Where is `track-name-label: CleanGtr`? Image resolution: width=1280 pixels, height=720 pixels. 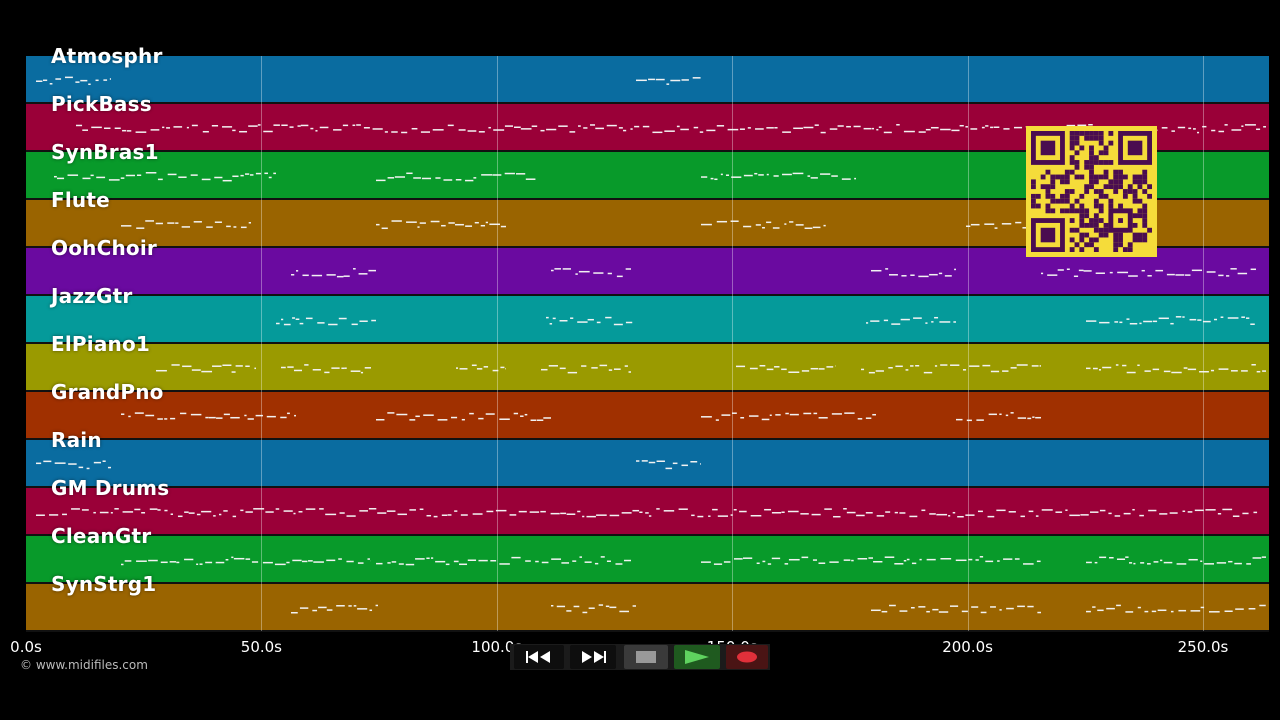
track-name-label: CleanGtr is located at coordinates (101, 536).